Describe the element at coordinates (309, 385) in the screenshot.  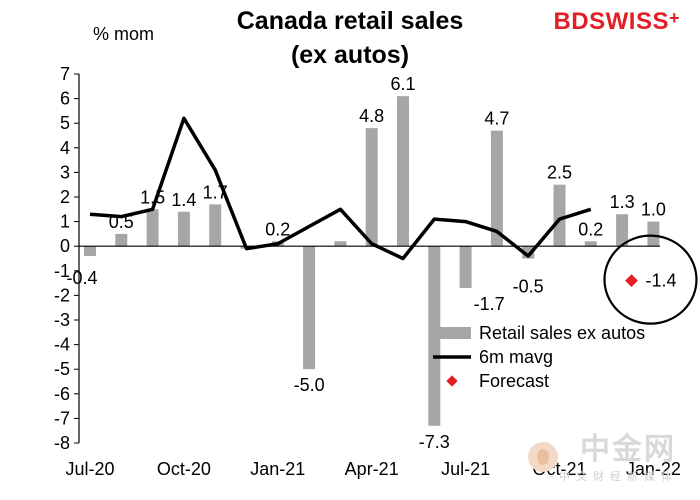
I see `data-label-7: -5.0` at that location.